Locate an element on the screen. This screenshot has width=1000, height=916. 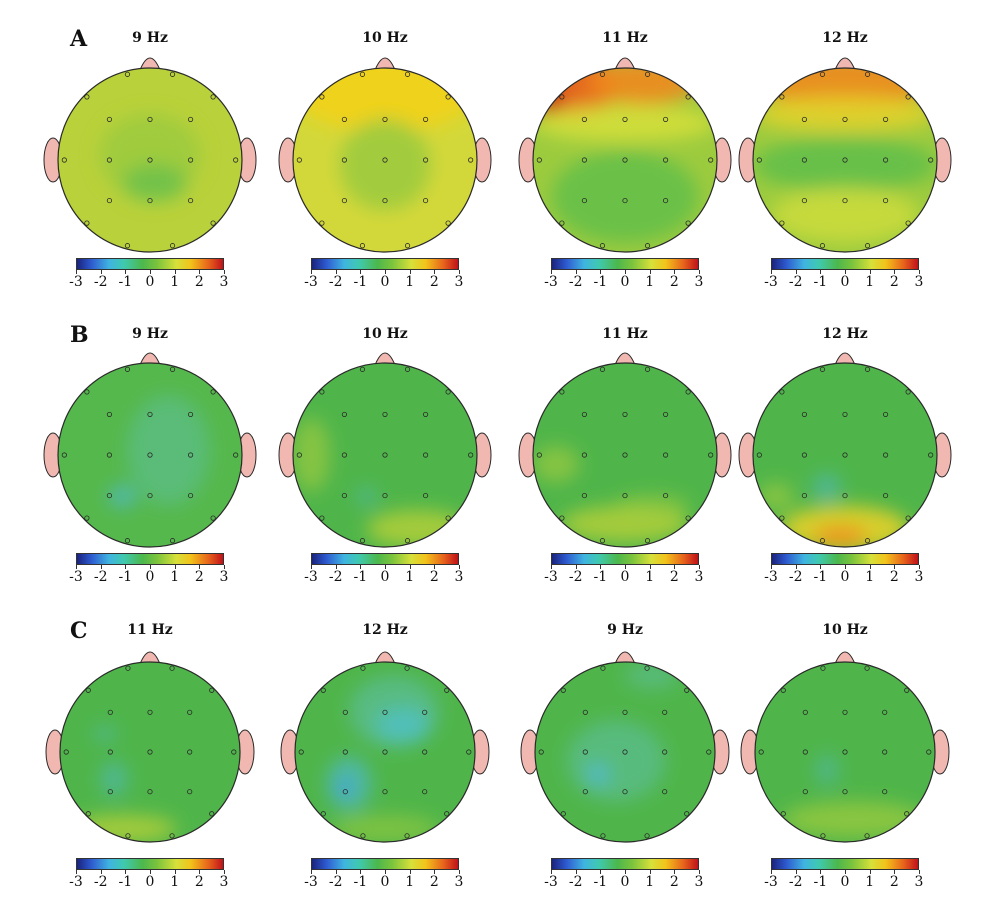
map-title: 11 Hz is located at coordinates (150, 630).